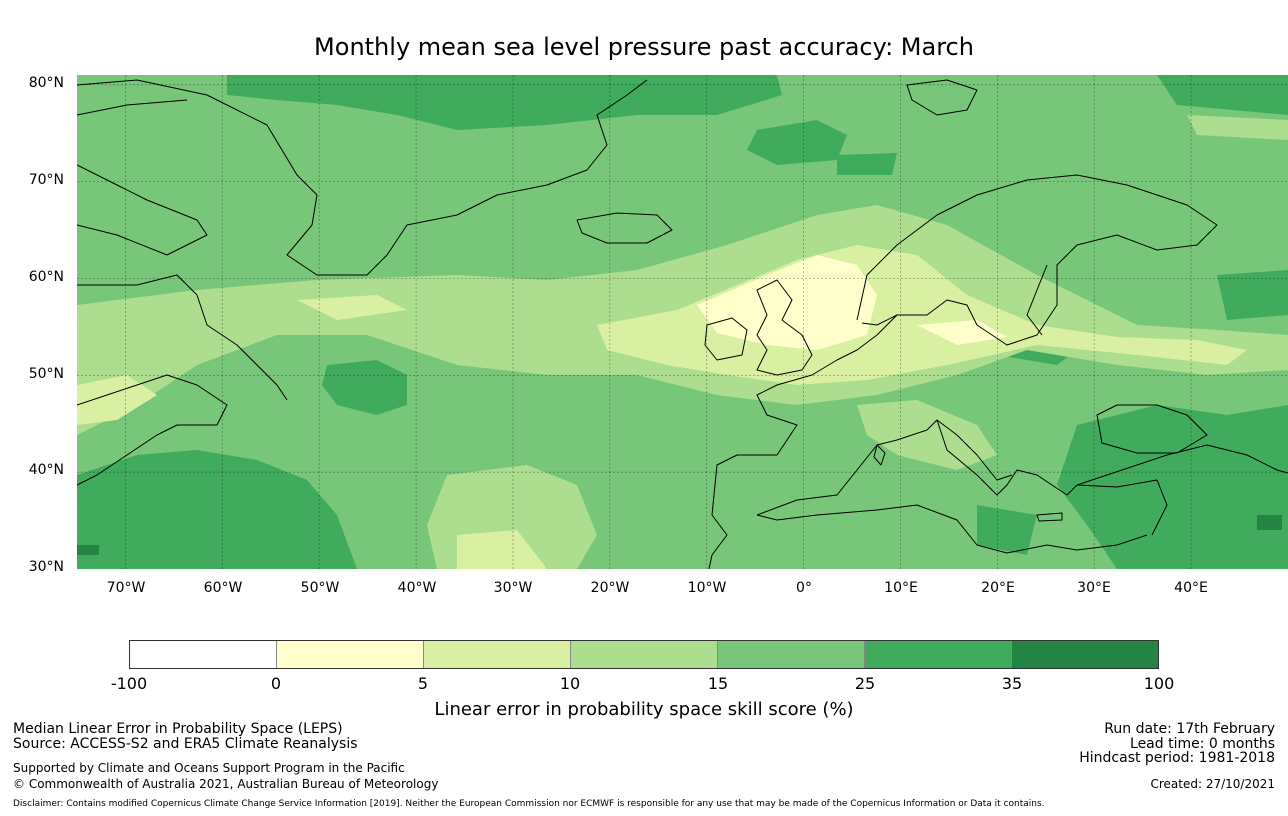 The image size is (1288, 816). What do you see at coordinates (865, 683) in the screenshot?
I see `colorbar-tick: 25` at bounding box center [865, 683].